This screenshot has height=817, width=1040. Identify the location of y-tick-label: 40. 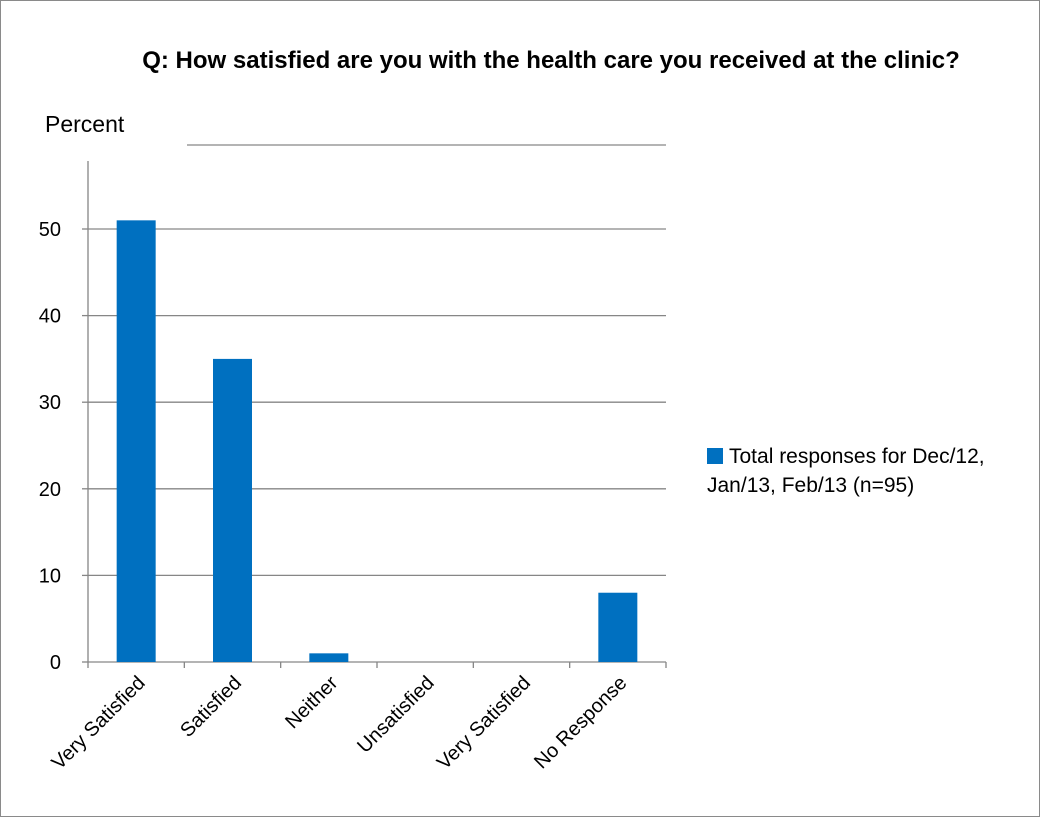
(50, 317).